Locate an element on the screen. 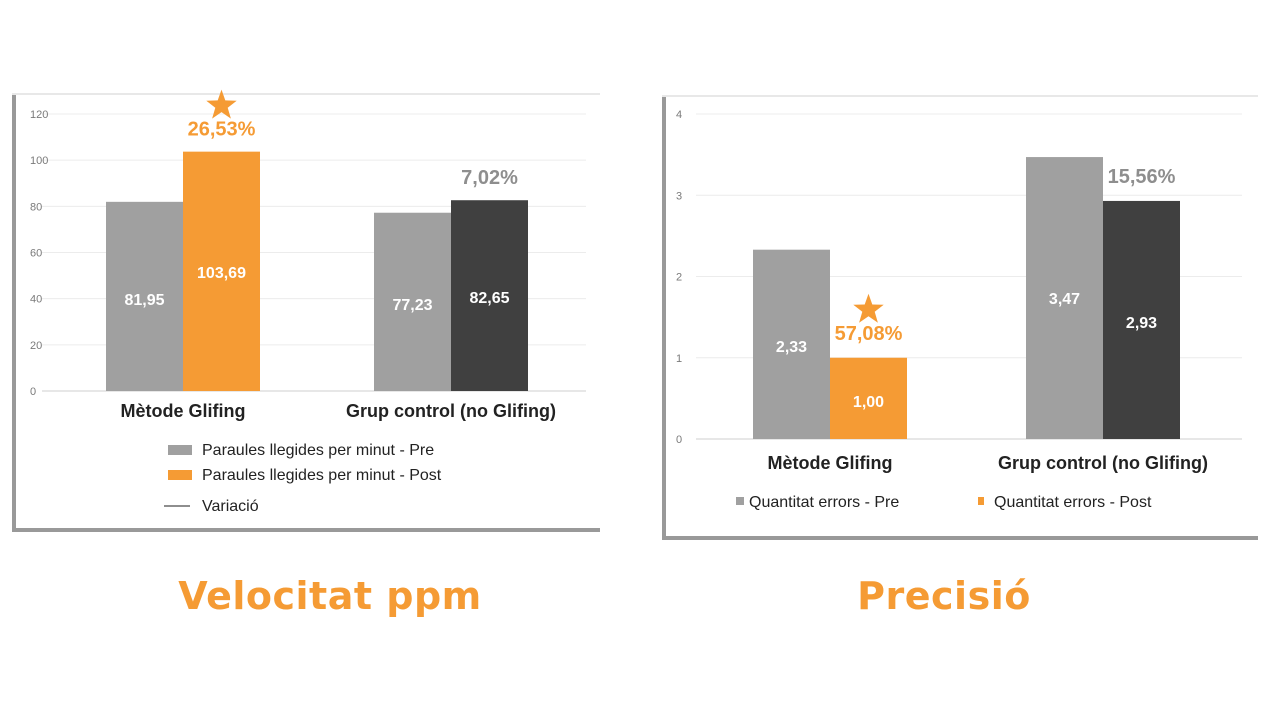 This screenshot has width=1280, height=720. y-tick-label: 2 is located at coordinates (679, 278).